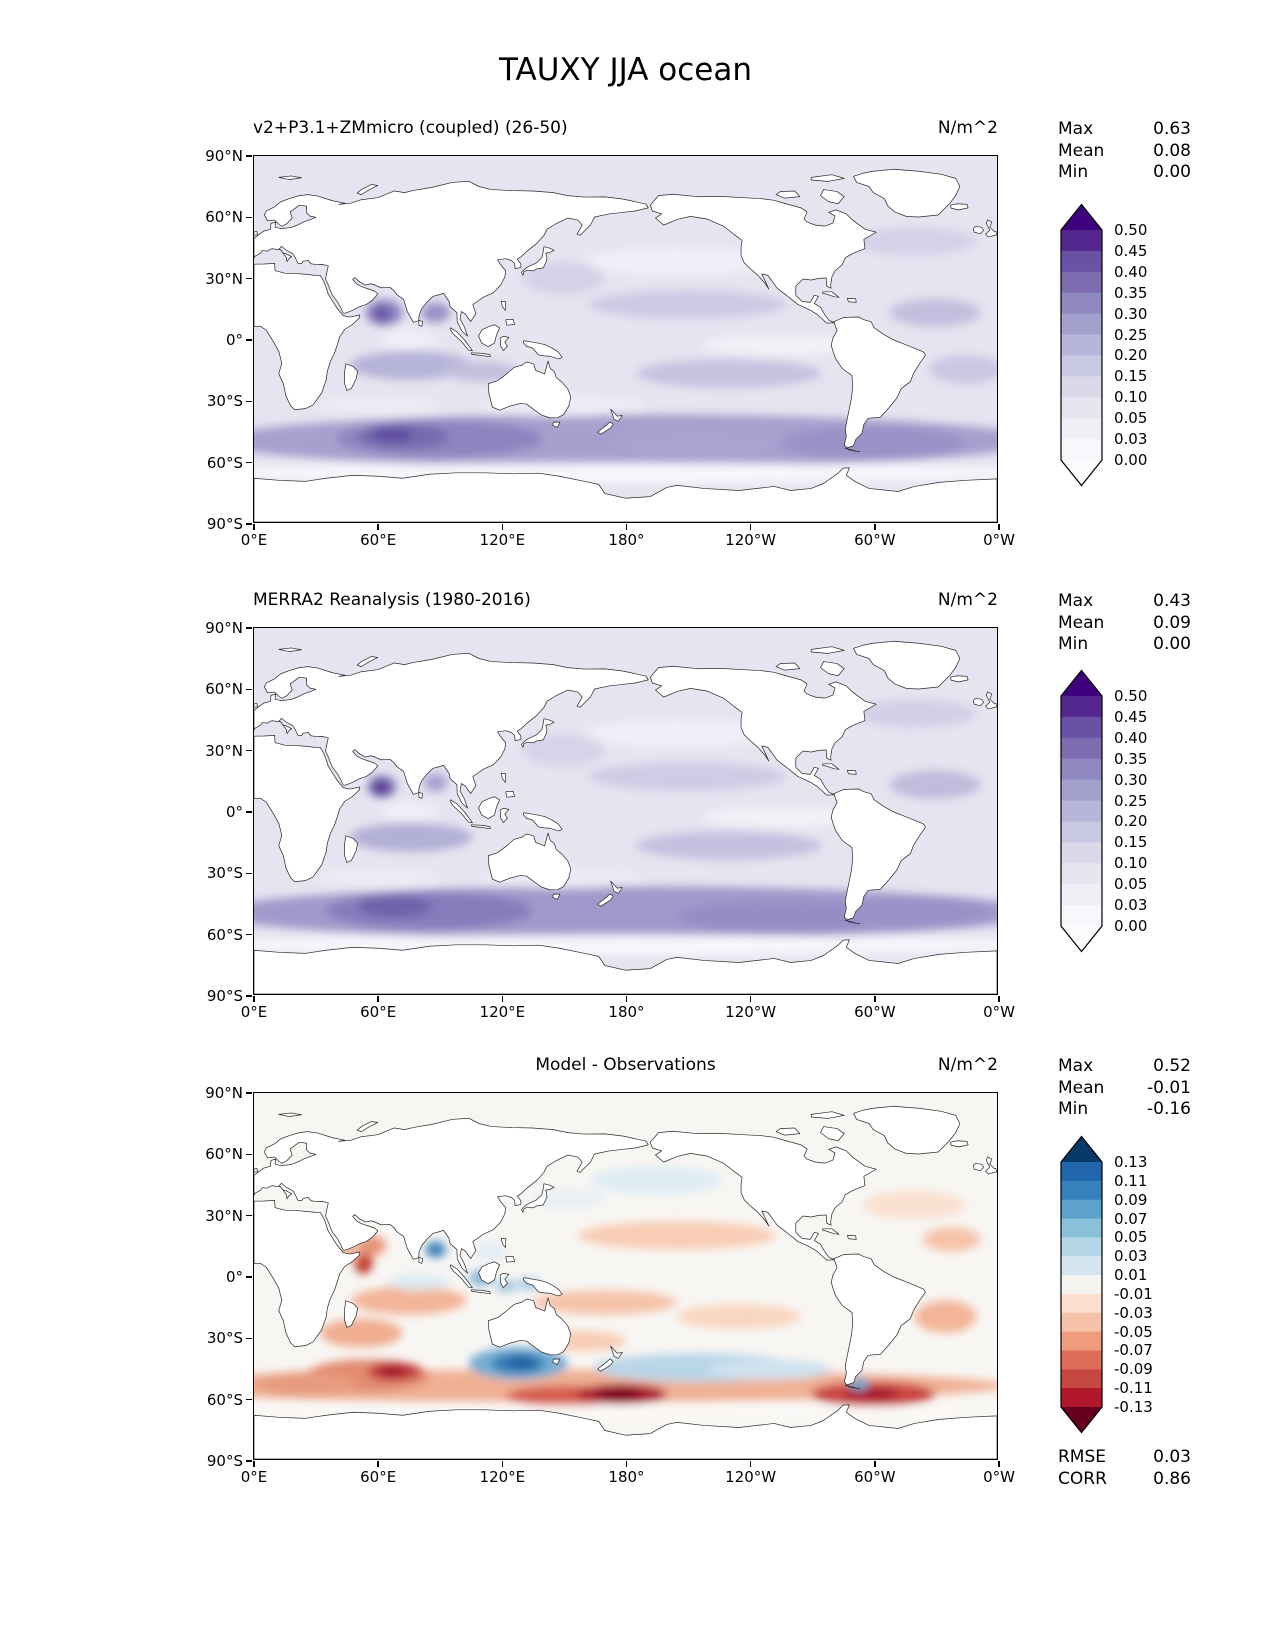 The height and width of the screenshot is (1650, 1275). I want to click on colorbar-tick-label: 0.50, so click(1131, 230).